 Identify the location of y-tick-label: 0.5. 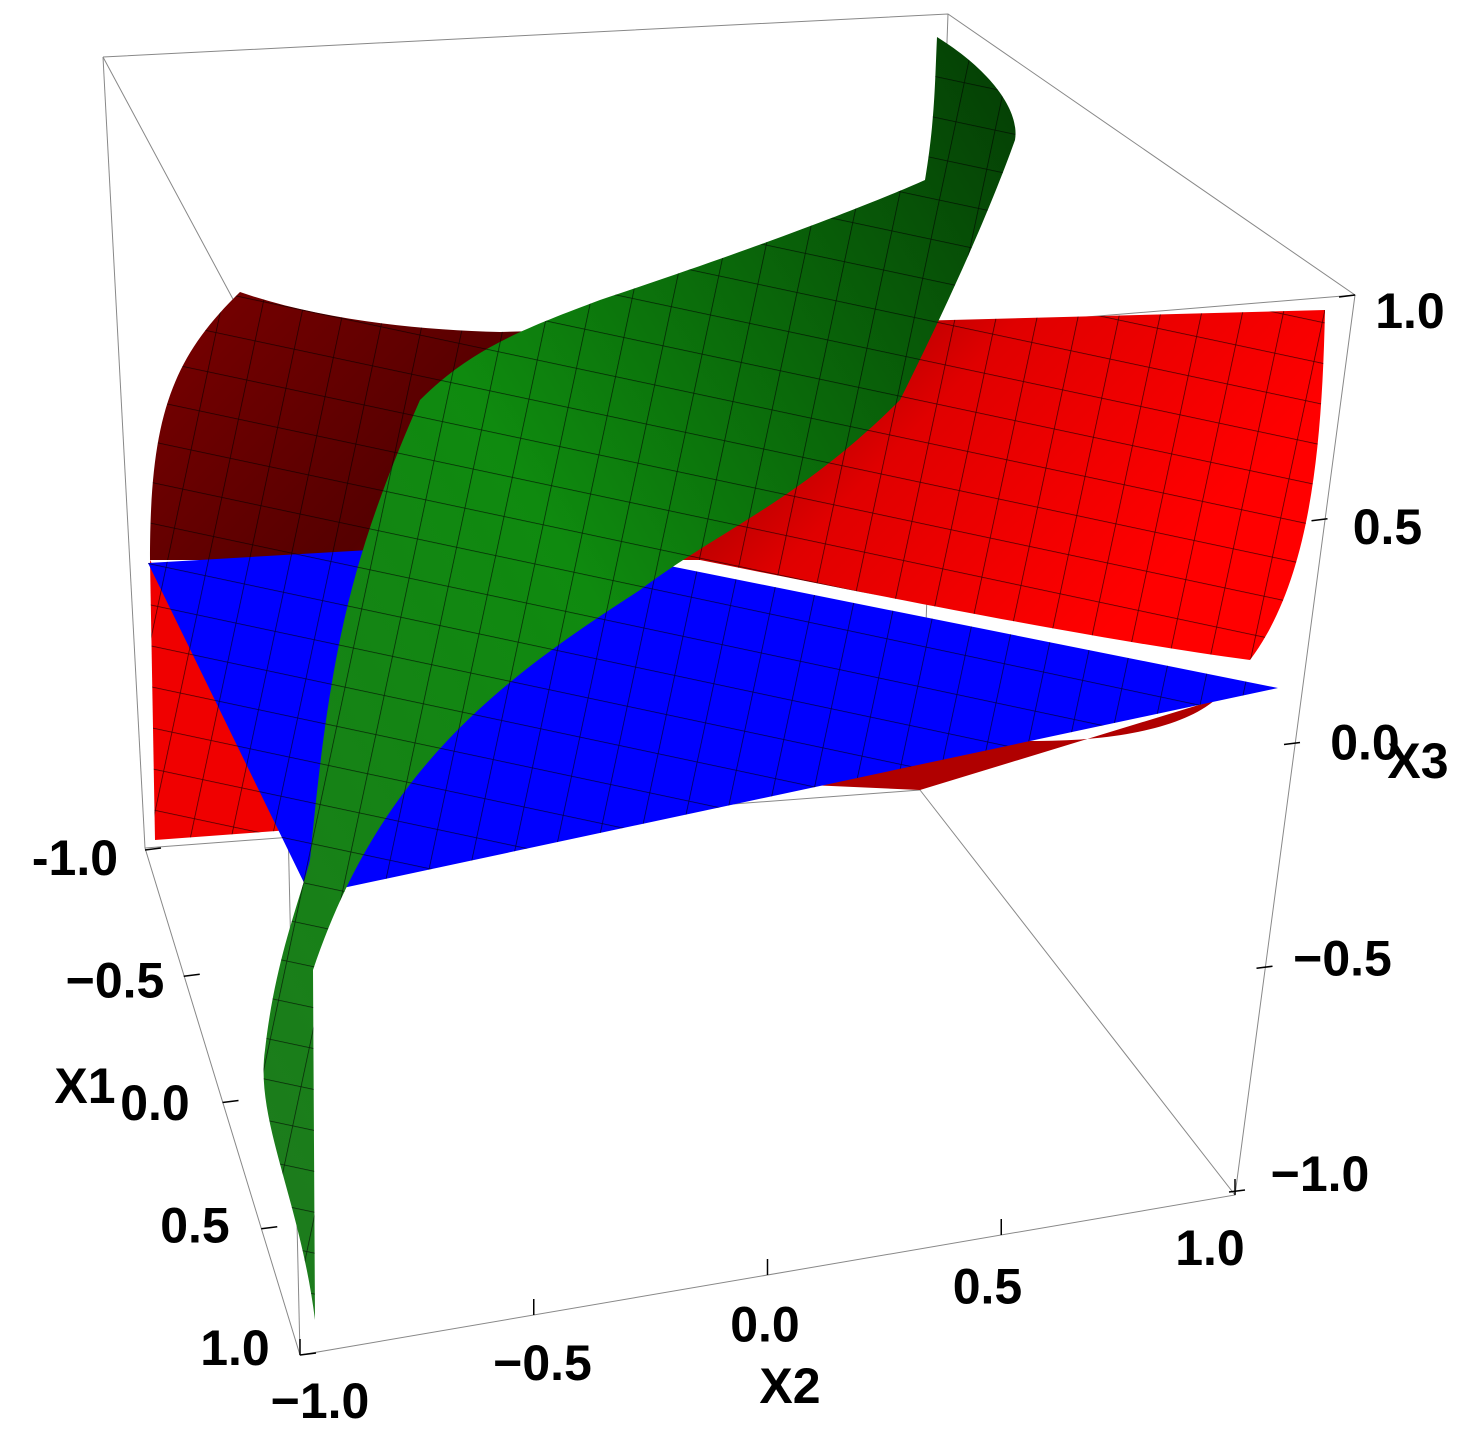
(988, 1286).